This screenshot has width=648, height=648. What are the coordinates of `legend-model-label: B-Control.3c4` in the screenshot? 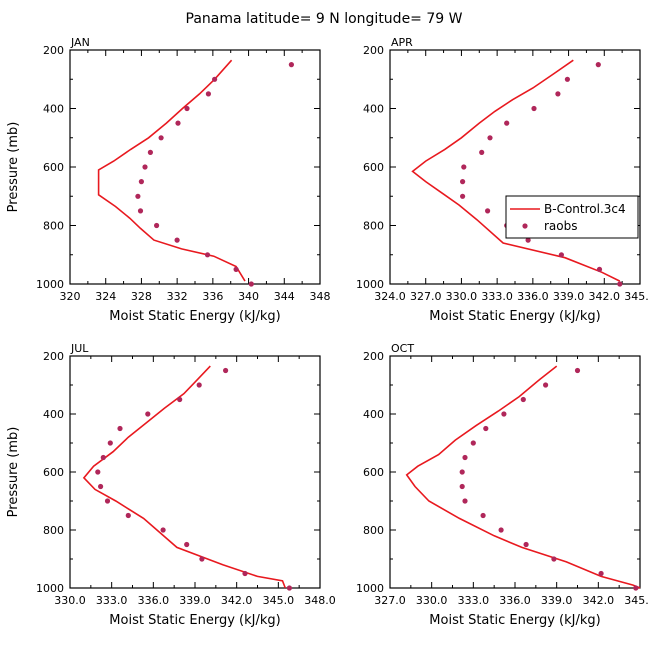 It's located at (585, 209).